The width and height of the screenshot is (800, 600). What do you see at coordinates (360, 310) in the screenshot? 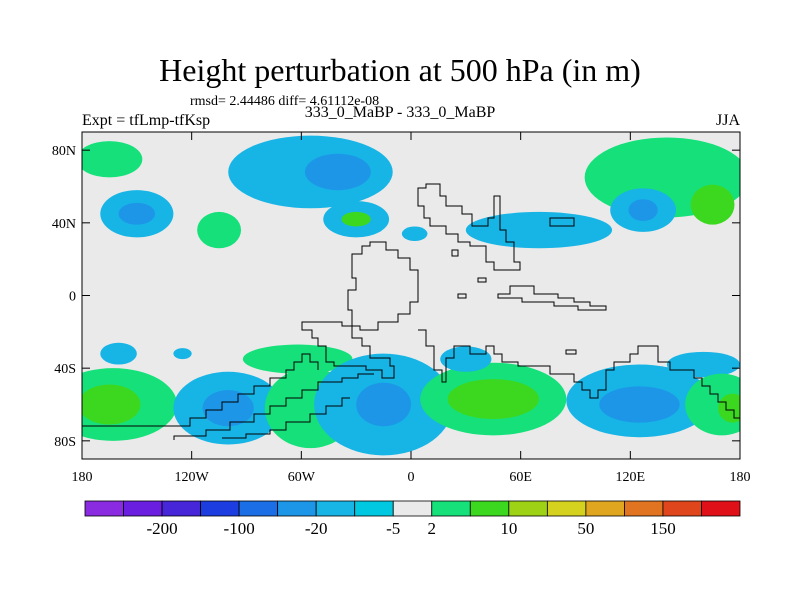
I see `coastline-north-america` at bounding box center [360, 310].